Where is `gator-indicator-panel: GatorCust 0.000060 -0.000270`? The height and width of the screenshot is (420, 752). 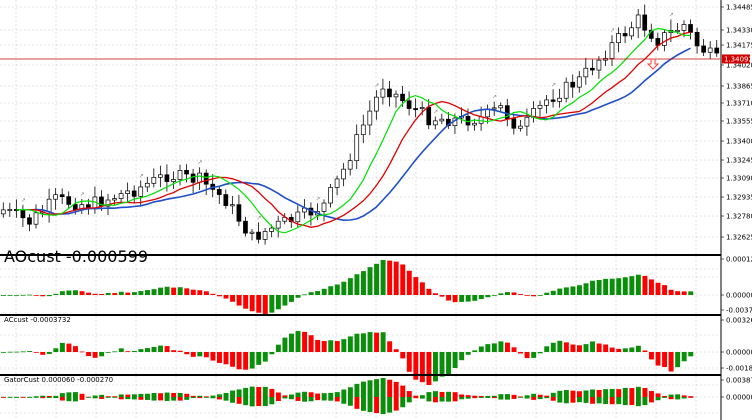
gator-indicator-panel: GatorCust 0.000060 -0.000270 is located at coordinates (347, 395).